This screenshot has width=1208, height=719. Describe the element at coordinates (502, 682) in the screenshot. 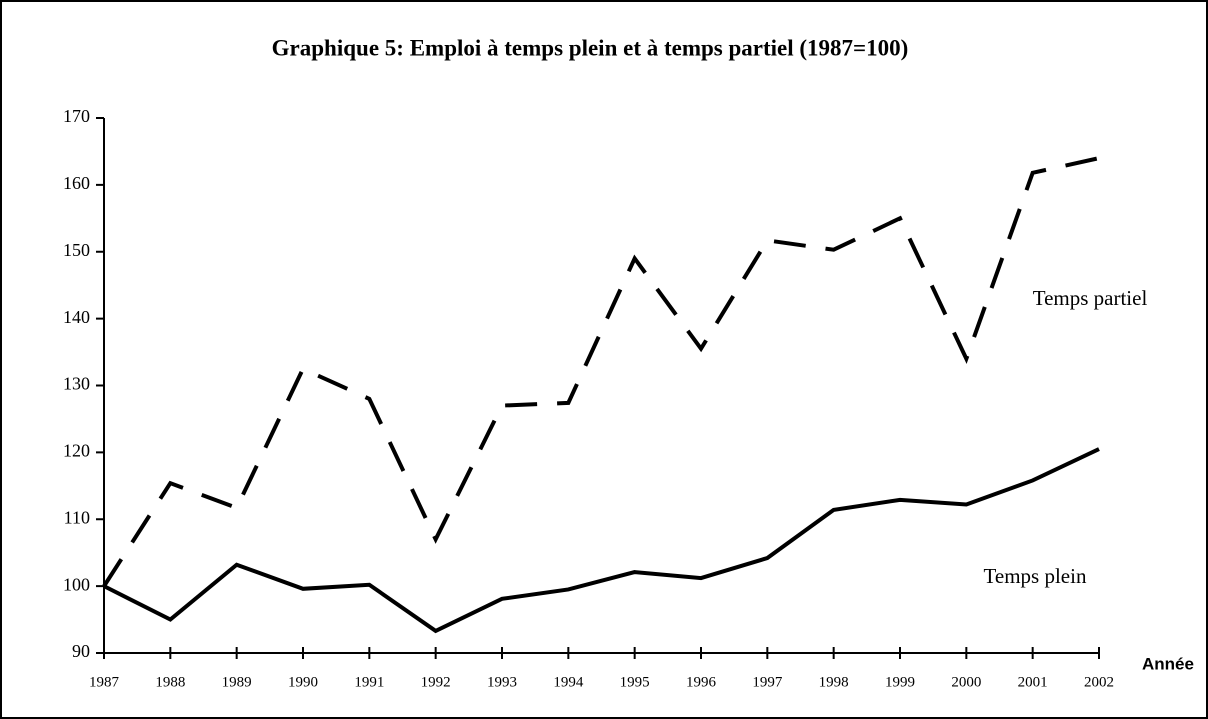

I see `x-tick-label: 1993` at that location.